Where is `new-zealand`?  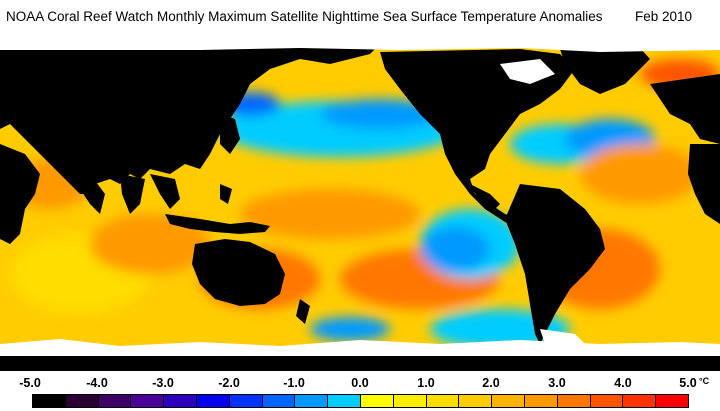 new-zealand is located at coordinates (303, 311).